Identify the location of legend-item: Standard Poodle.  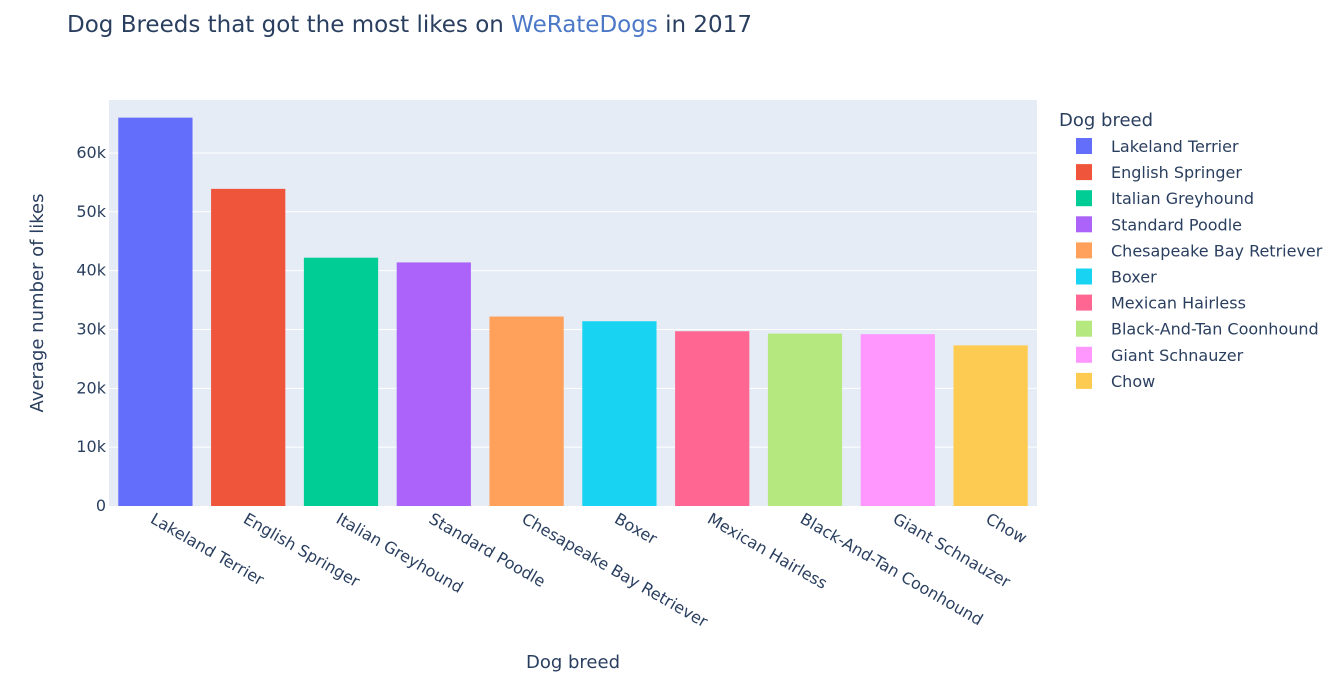
(1159, 224).